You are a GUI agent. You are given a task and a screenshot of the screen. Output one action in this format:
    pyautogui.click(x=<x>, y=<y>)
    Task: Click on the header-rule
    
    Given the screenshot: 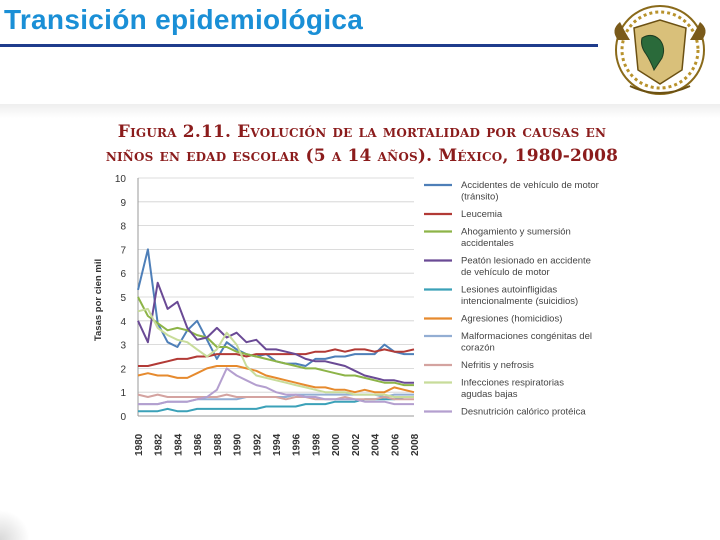 What is the action you would take?
    pyautogui.click(x=299, y=45)
    